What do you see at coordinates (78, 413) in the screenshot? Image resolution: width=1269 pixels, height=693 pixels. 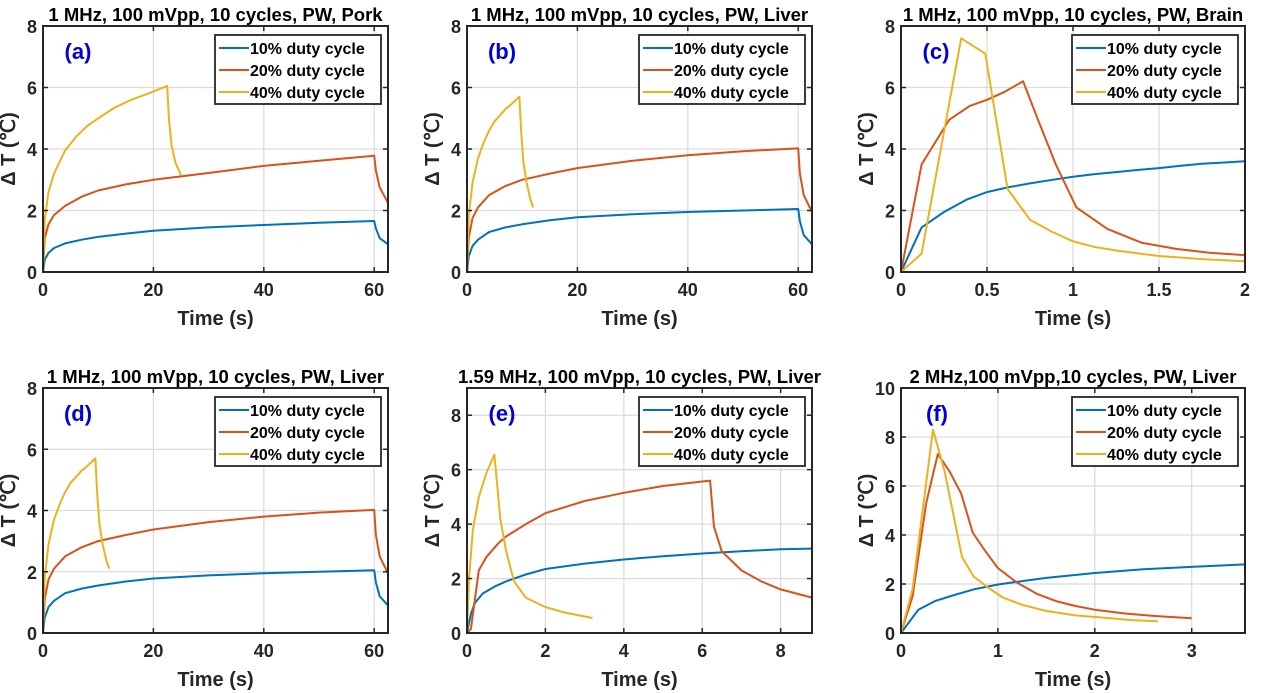 I see `panel-label: (d)` at bounding box center [78, 413].